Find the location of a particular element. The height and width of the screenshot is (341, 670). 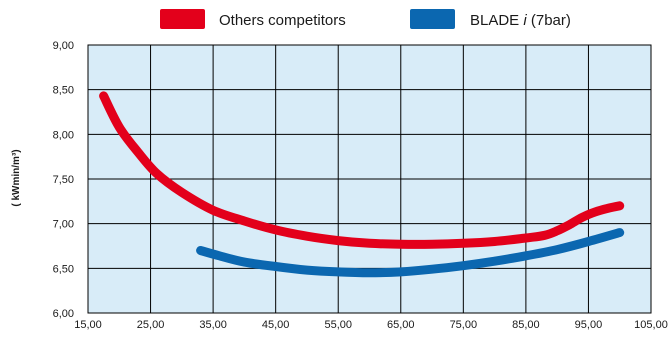

y-axis-label: ( kWmin/m³) is located at coordinates (16, 177).